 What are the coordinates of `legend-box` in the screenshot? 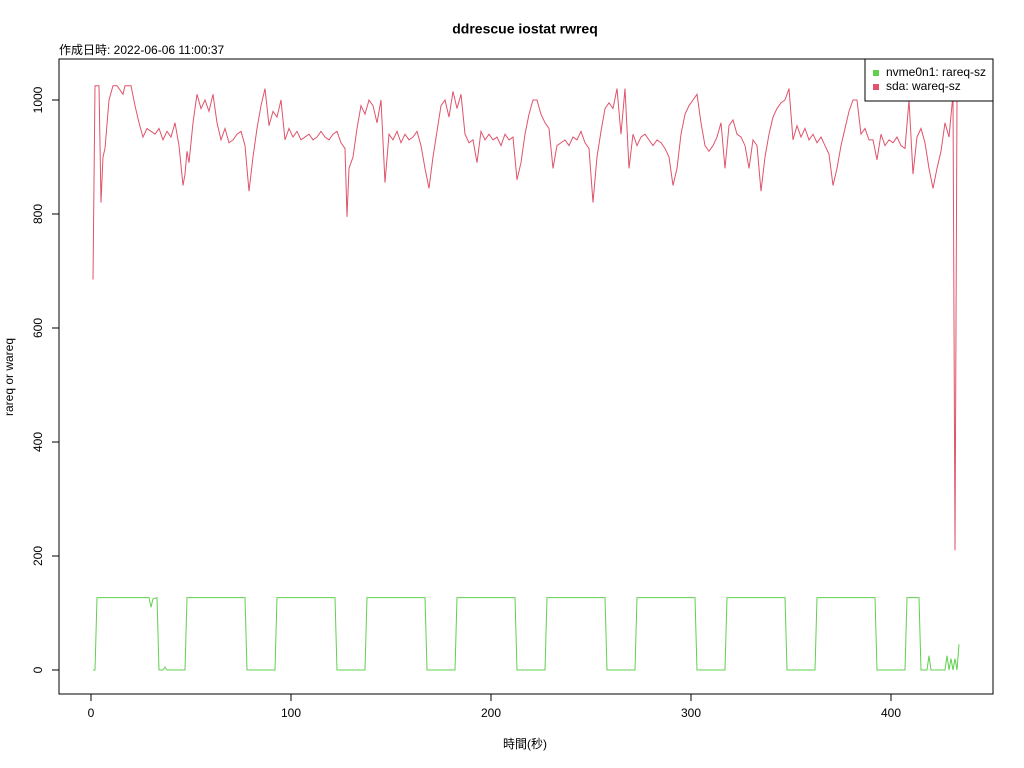 It's located at (929, 80).